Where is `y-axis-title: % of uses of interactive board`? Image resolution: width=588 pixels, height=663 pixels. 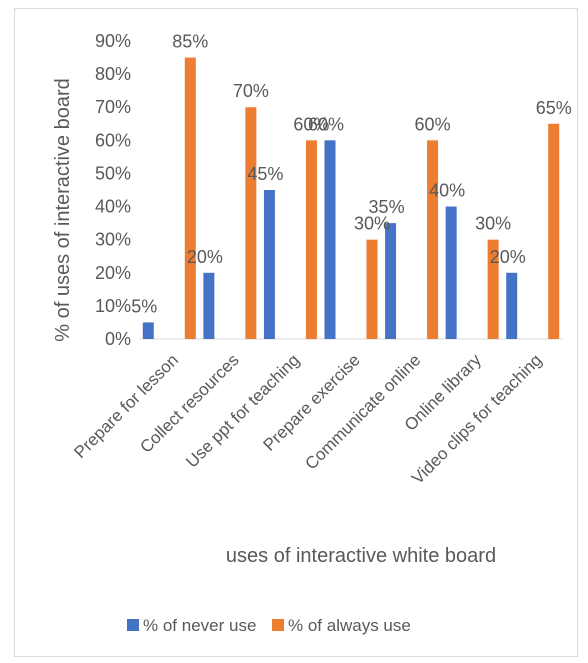
y-axis-title: % of uses of interactive board is located at coordinates (63, 209).